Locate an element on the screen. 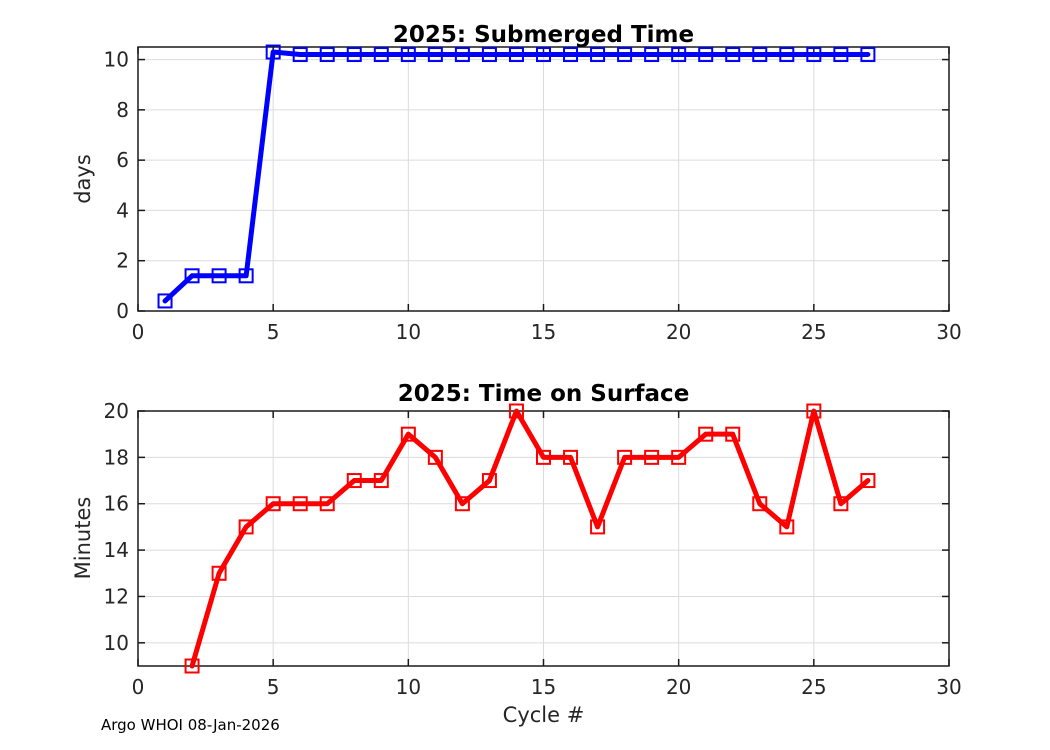 This screenshot has width=1050, height=750. y-tick-label: 4 is located at coordinates (122, 210).